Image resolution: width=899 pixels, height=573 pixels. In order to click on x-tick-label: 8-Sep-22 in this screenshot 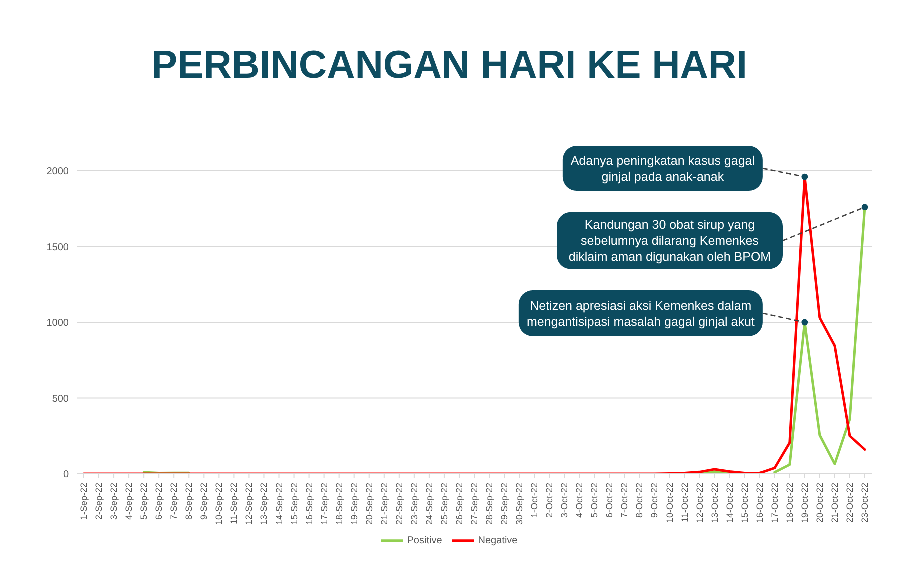, I will do `click(189, 501)`.